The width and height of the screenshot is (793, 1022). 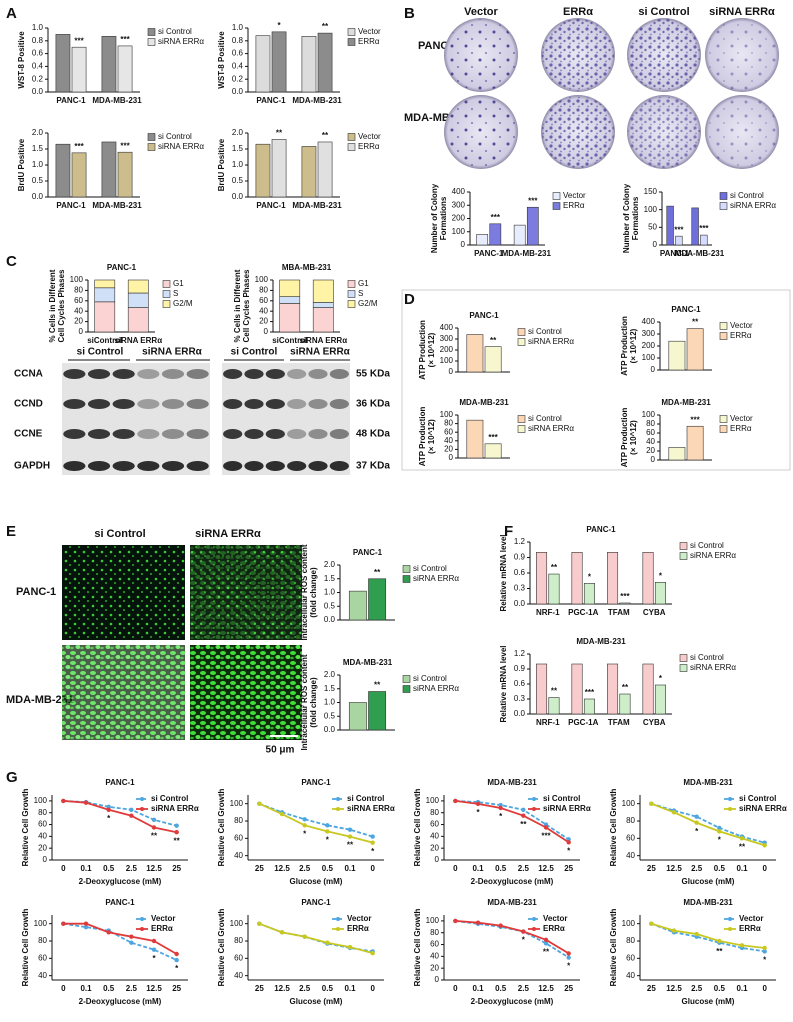 I want to click on panel-label: B, so click(x=409, y=13).